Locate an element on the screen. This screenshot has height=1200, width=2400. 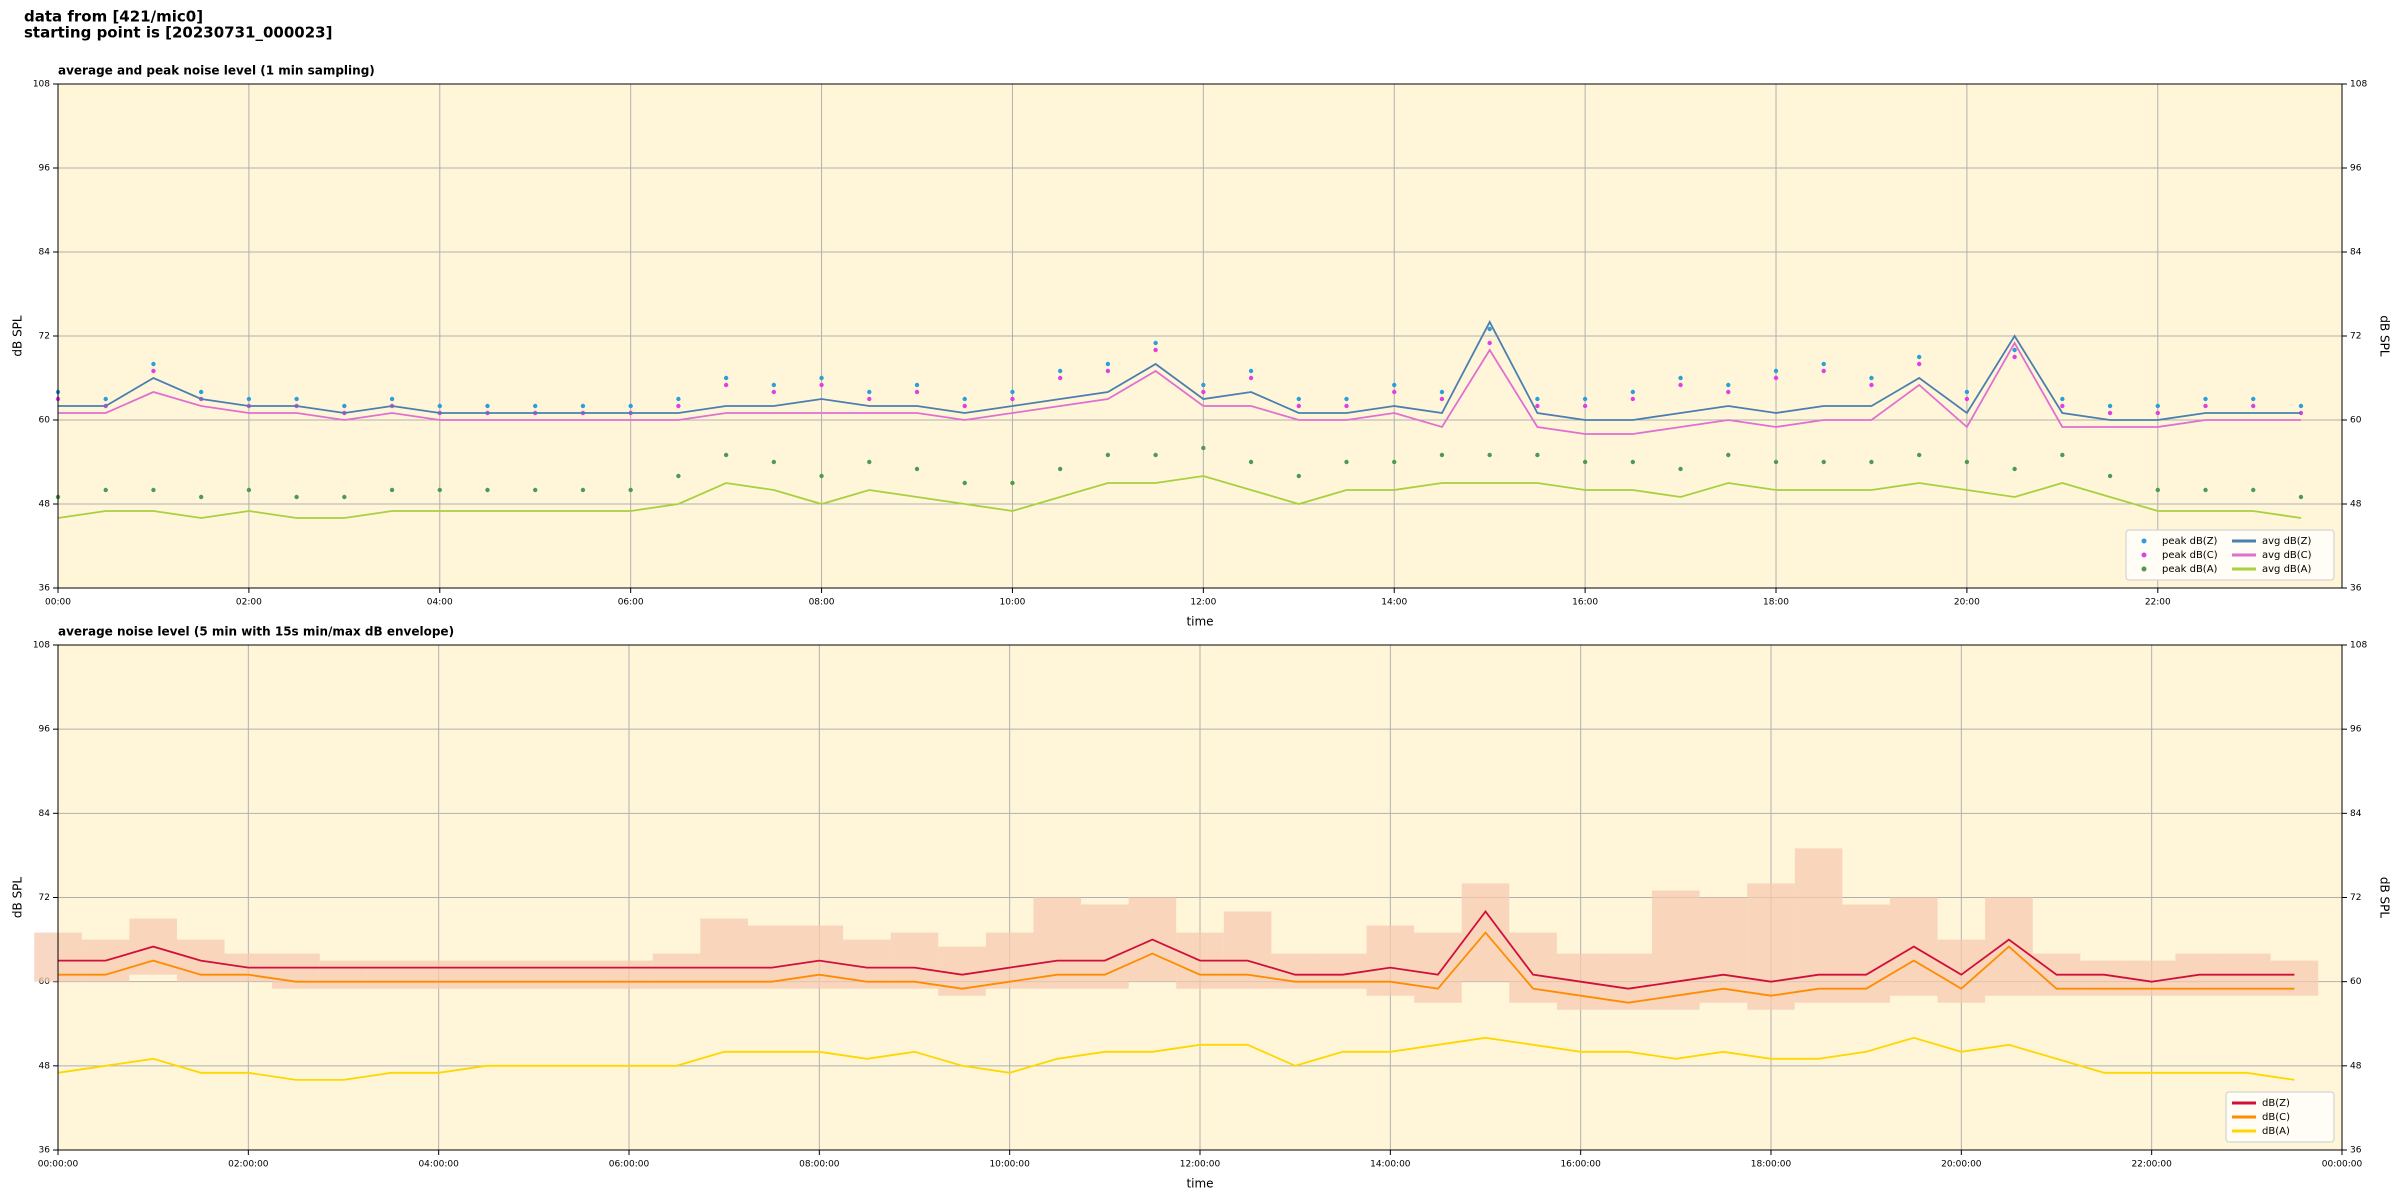
x-tick-label: 04:00 is located at coordinates (440, 603).